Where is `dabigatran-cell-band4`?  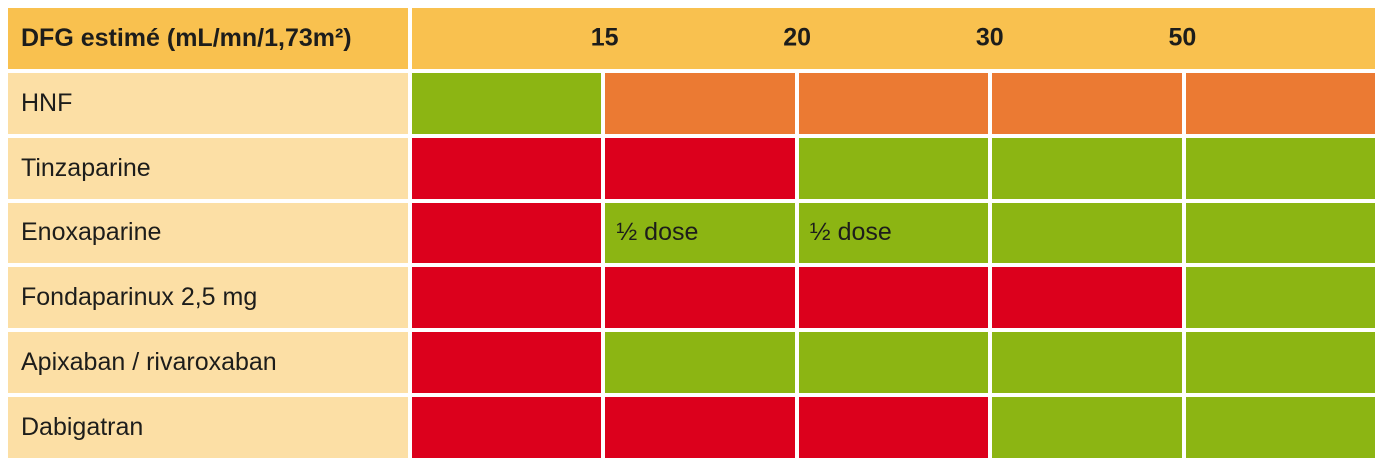
dabigatran-cell-band4 is located at coordinates (1087, 427).